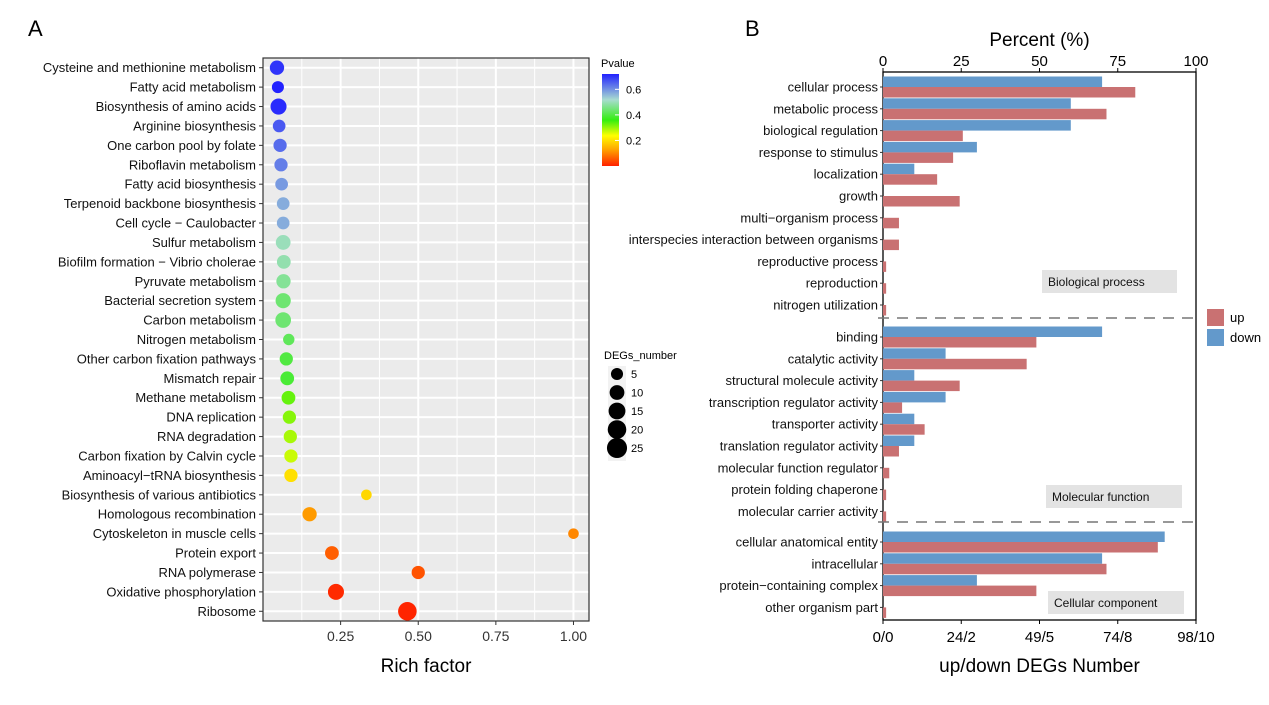 This screenshot has height=705, width=1269. I want to click on top-axis-tick-label: 0, so click(883, 61).